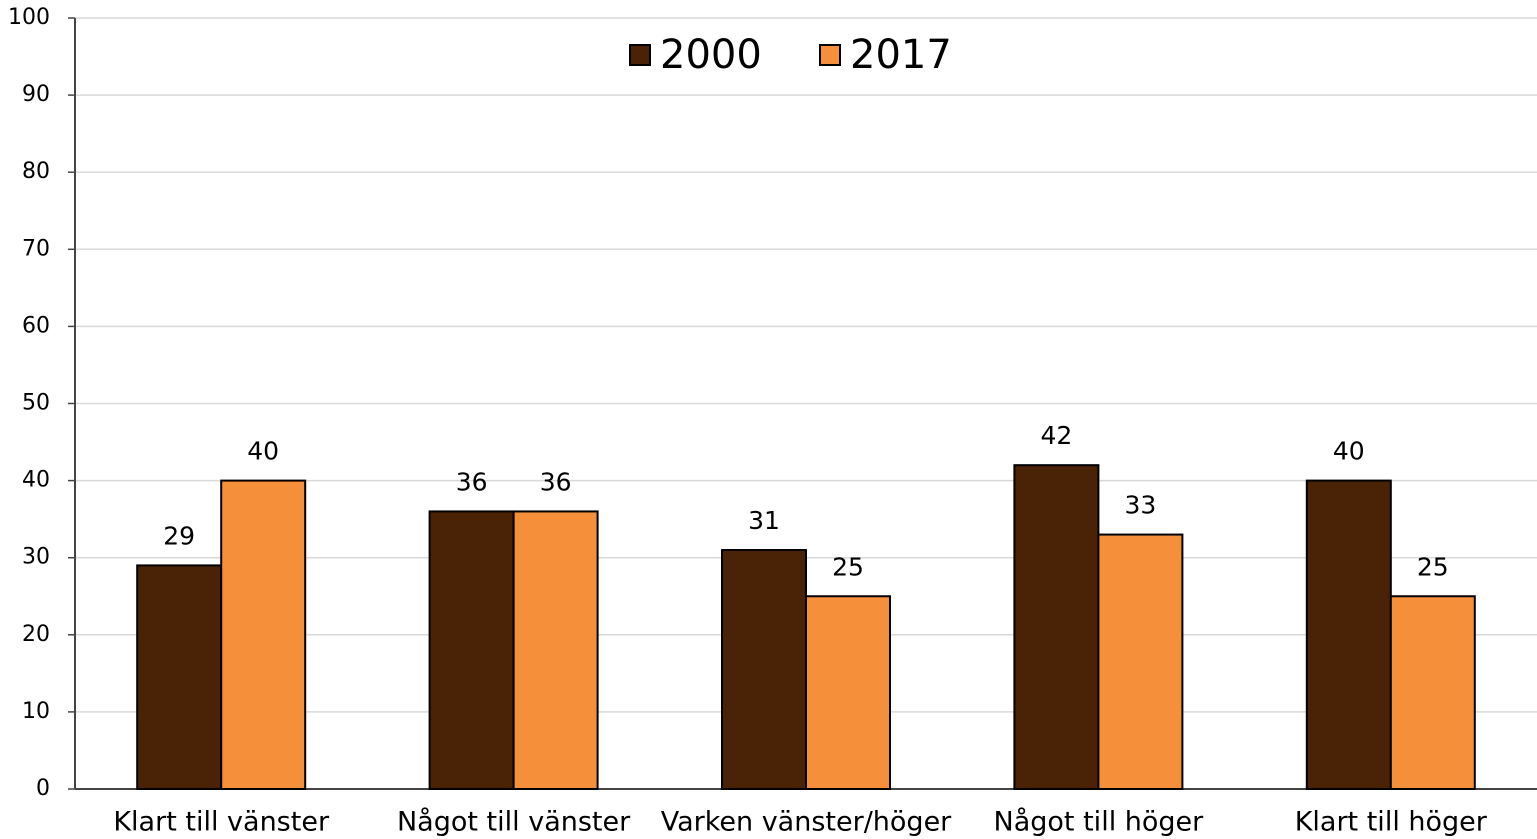 The height and width of the screenshot is (839, 1537). I want to click on value-label: 31, so click(764, 520).